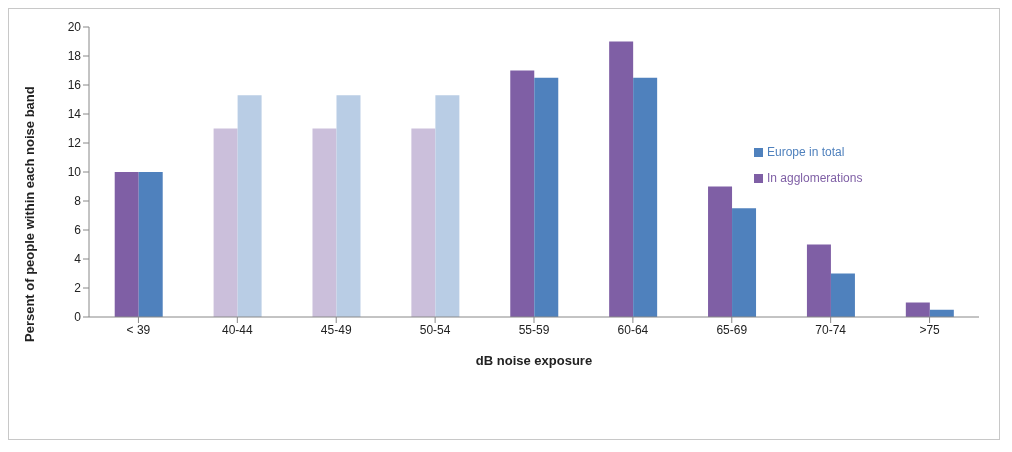 This screenshot has width=1012, height=452. Describe the element at coordinates (74, 56) in the screenshot. I see `y-tick-label: 18` at that location.